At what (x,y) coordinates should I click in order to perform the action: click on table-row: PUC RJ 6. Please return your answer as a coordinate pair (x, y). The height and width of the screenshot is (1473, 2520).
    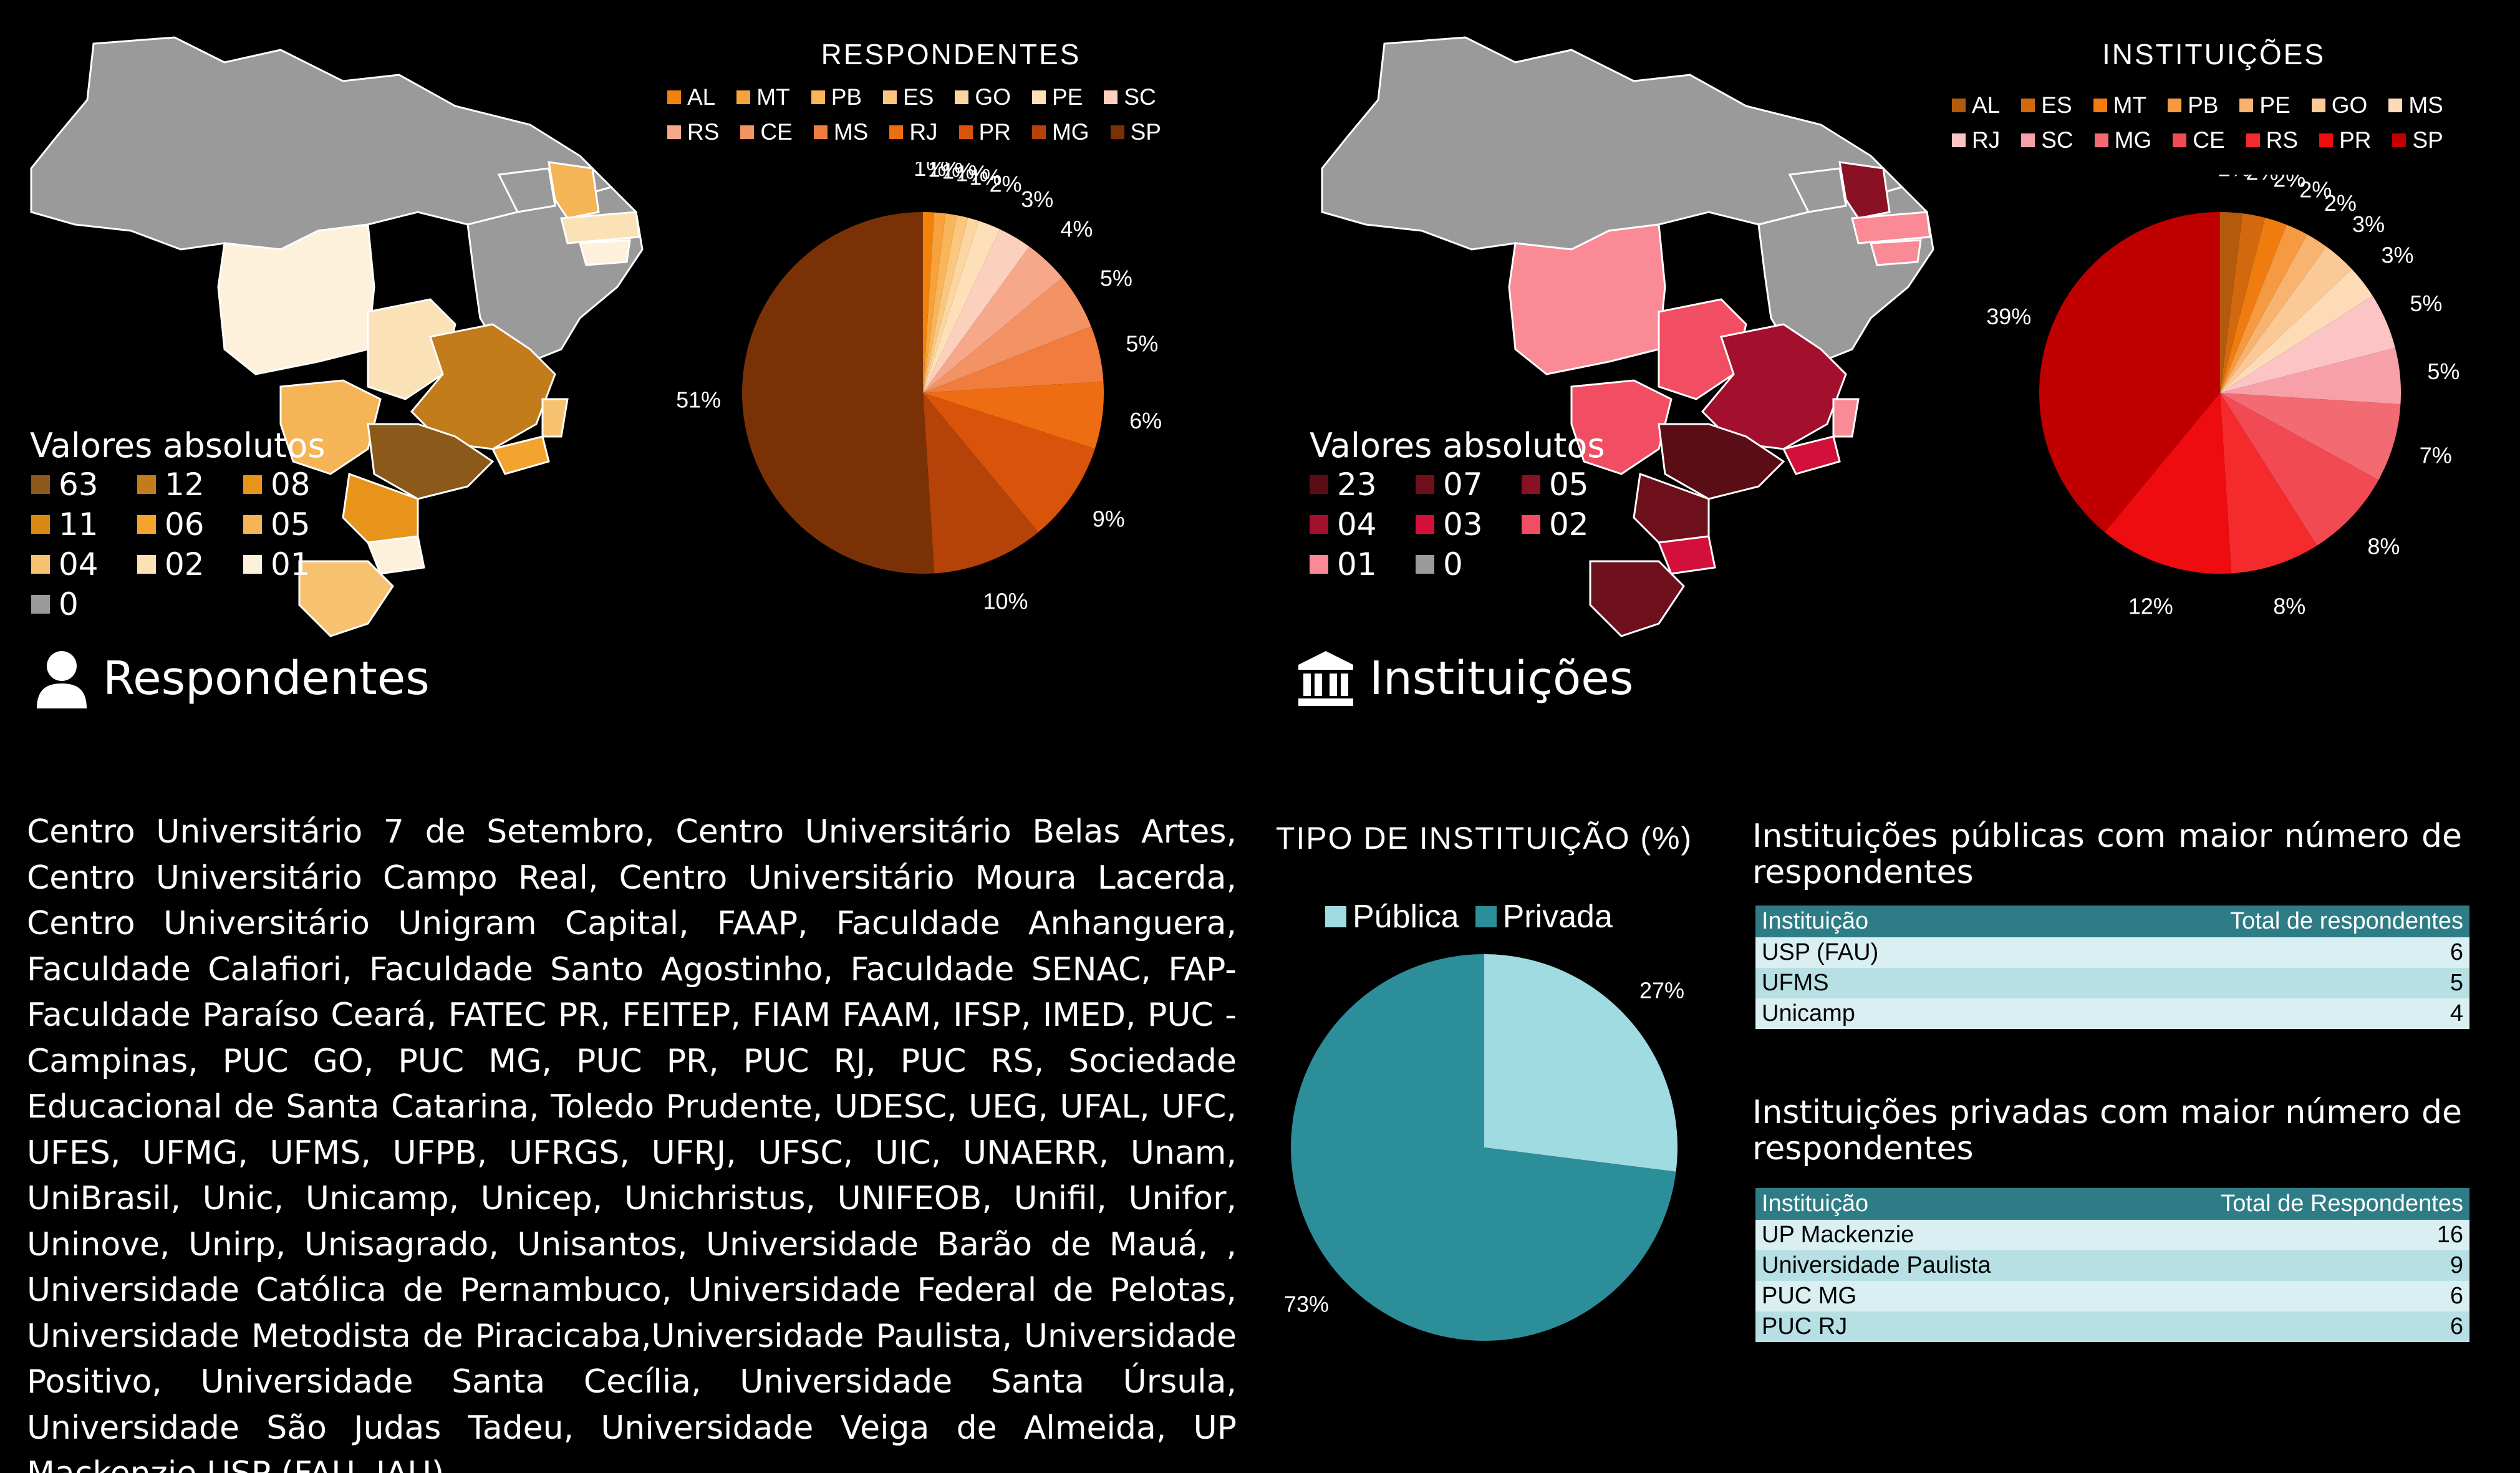
    Looking at the image, I should click on (2112, 1326).